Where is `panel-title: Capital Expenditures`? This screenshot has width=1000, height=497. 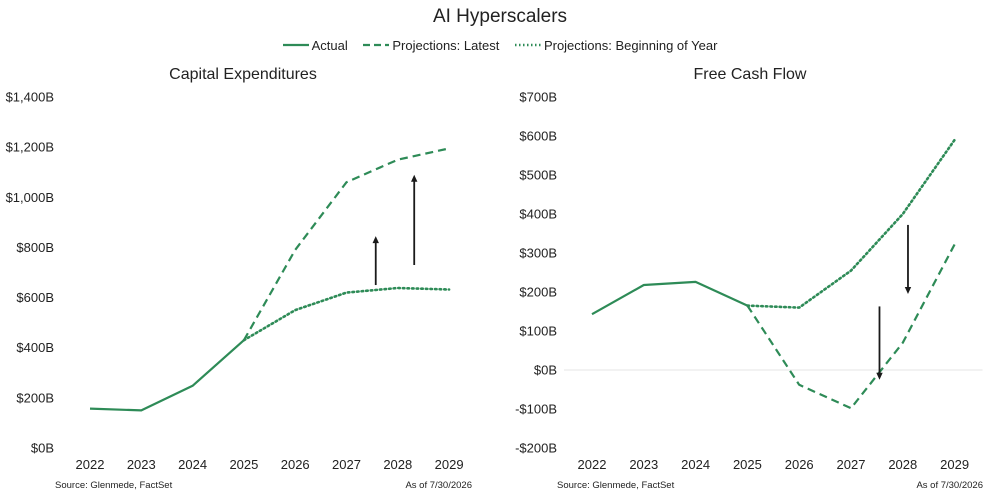 panel-title: Capital Expenditures is located at coordinates (243, 74).